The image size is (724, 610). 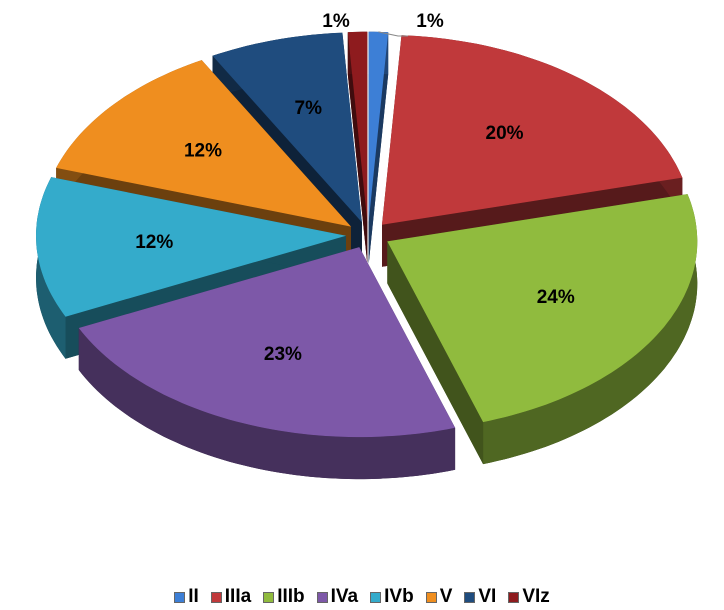 What do you see at coordinates (362, 597) in the screenshot?
I see `legend: II IIIa IIIb IVa IVb V VI VIz` at bounding box center [362, 597].